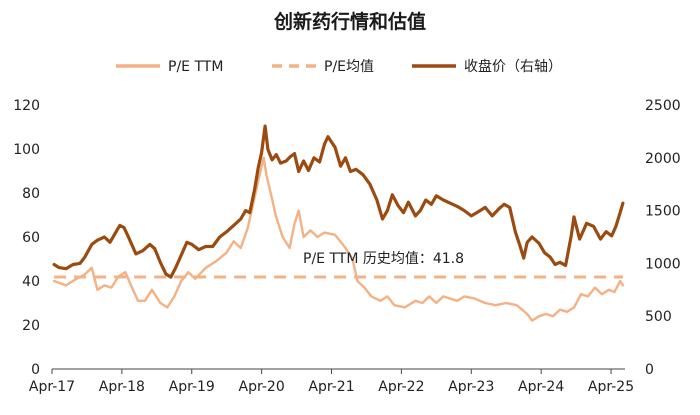  Describe the element at coordinates (195, 67) in the screenshot. I see `legend-label-pe: P/E TTM` at that location.